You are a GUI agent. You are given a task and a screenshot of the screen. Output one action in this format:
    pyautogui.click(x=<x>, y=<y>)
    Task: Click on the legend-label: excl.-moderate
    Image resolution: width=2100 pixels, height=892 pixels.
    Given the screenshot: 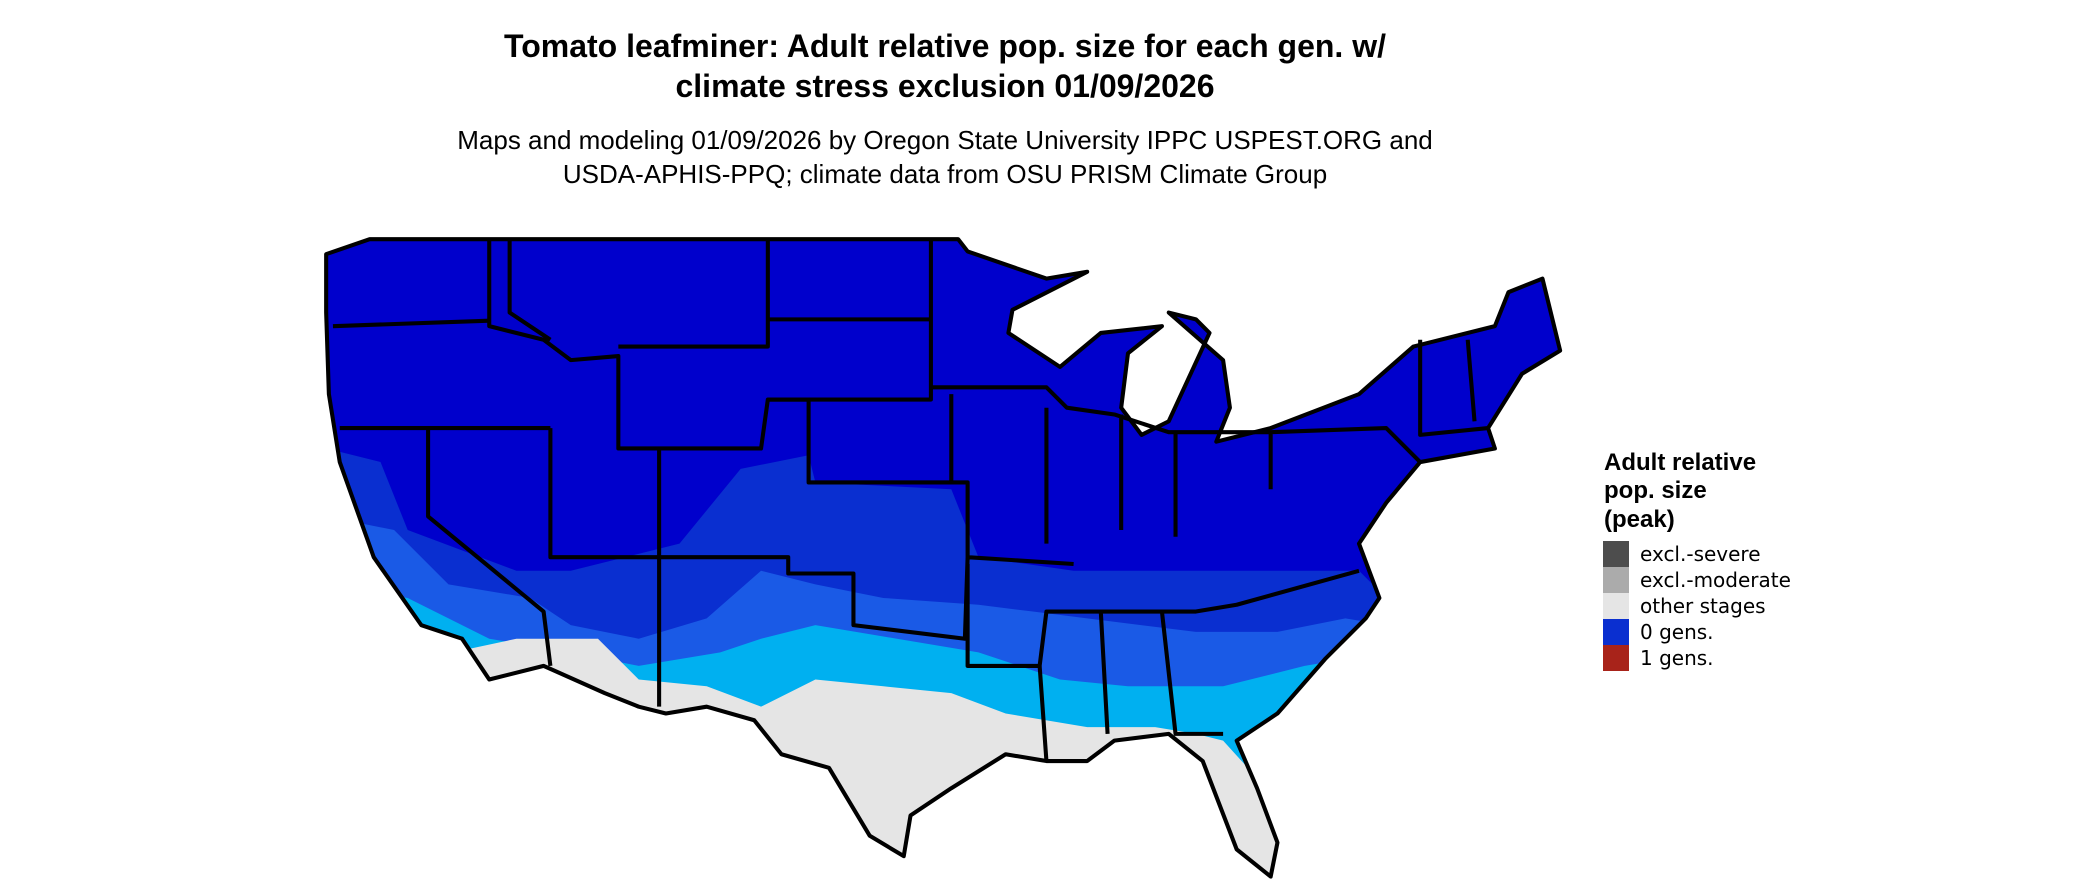 What is the action you would take?
    pyautogui.click(x=1715, y=580)
    